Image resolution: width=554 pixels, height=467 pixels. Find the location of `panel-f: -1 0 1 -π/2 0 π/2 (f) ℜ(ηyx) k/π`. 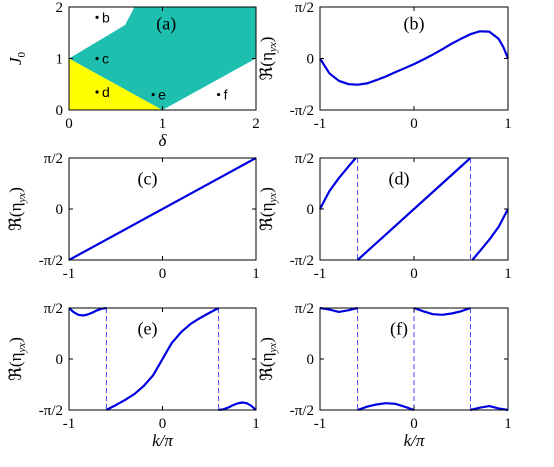

panel-f: -1 0 1 -π/2 0 π/2 (f) ℜ(ηyx) k/π is located at coordinates (384, 375).